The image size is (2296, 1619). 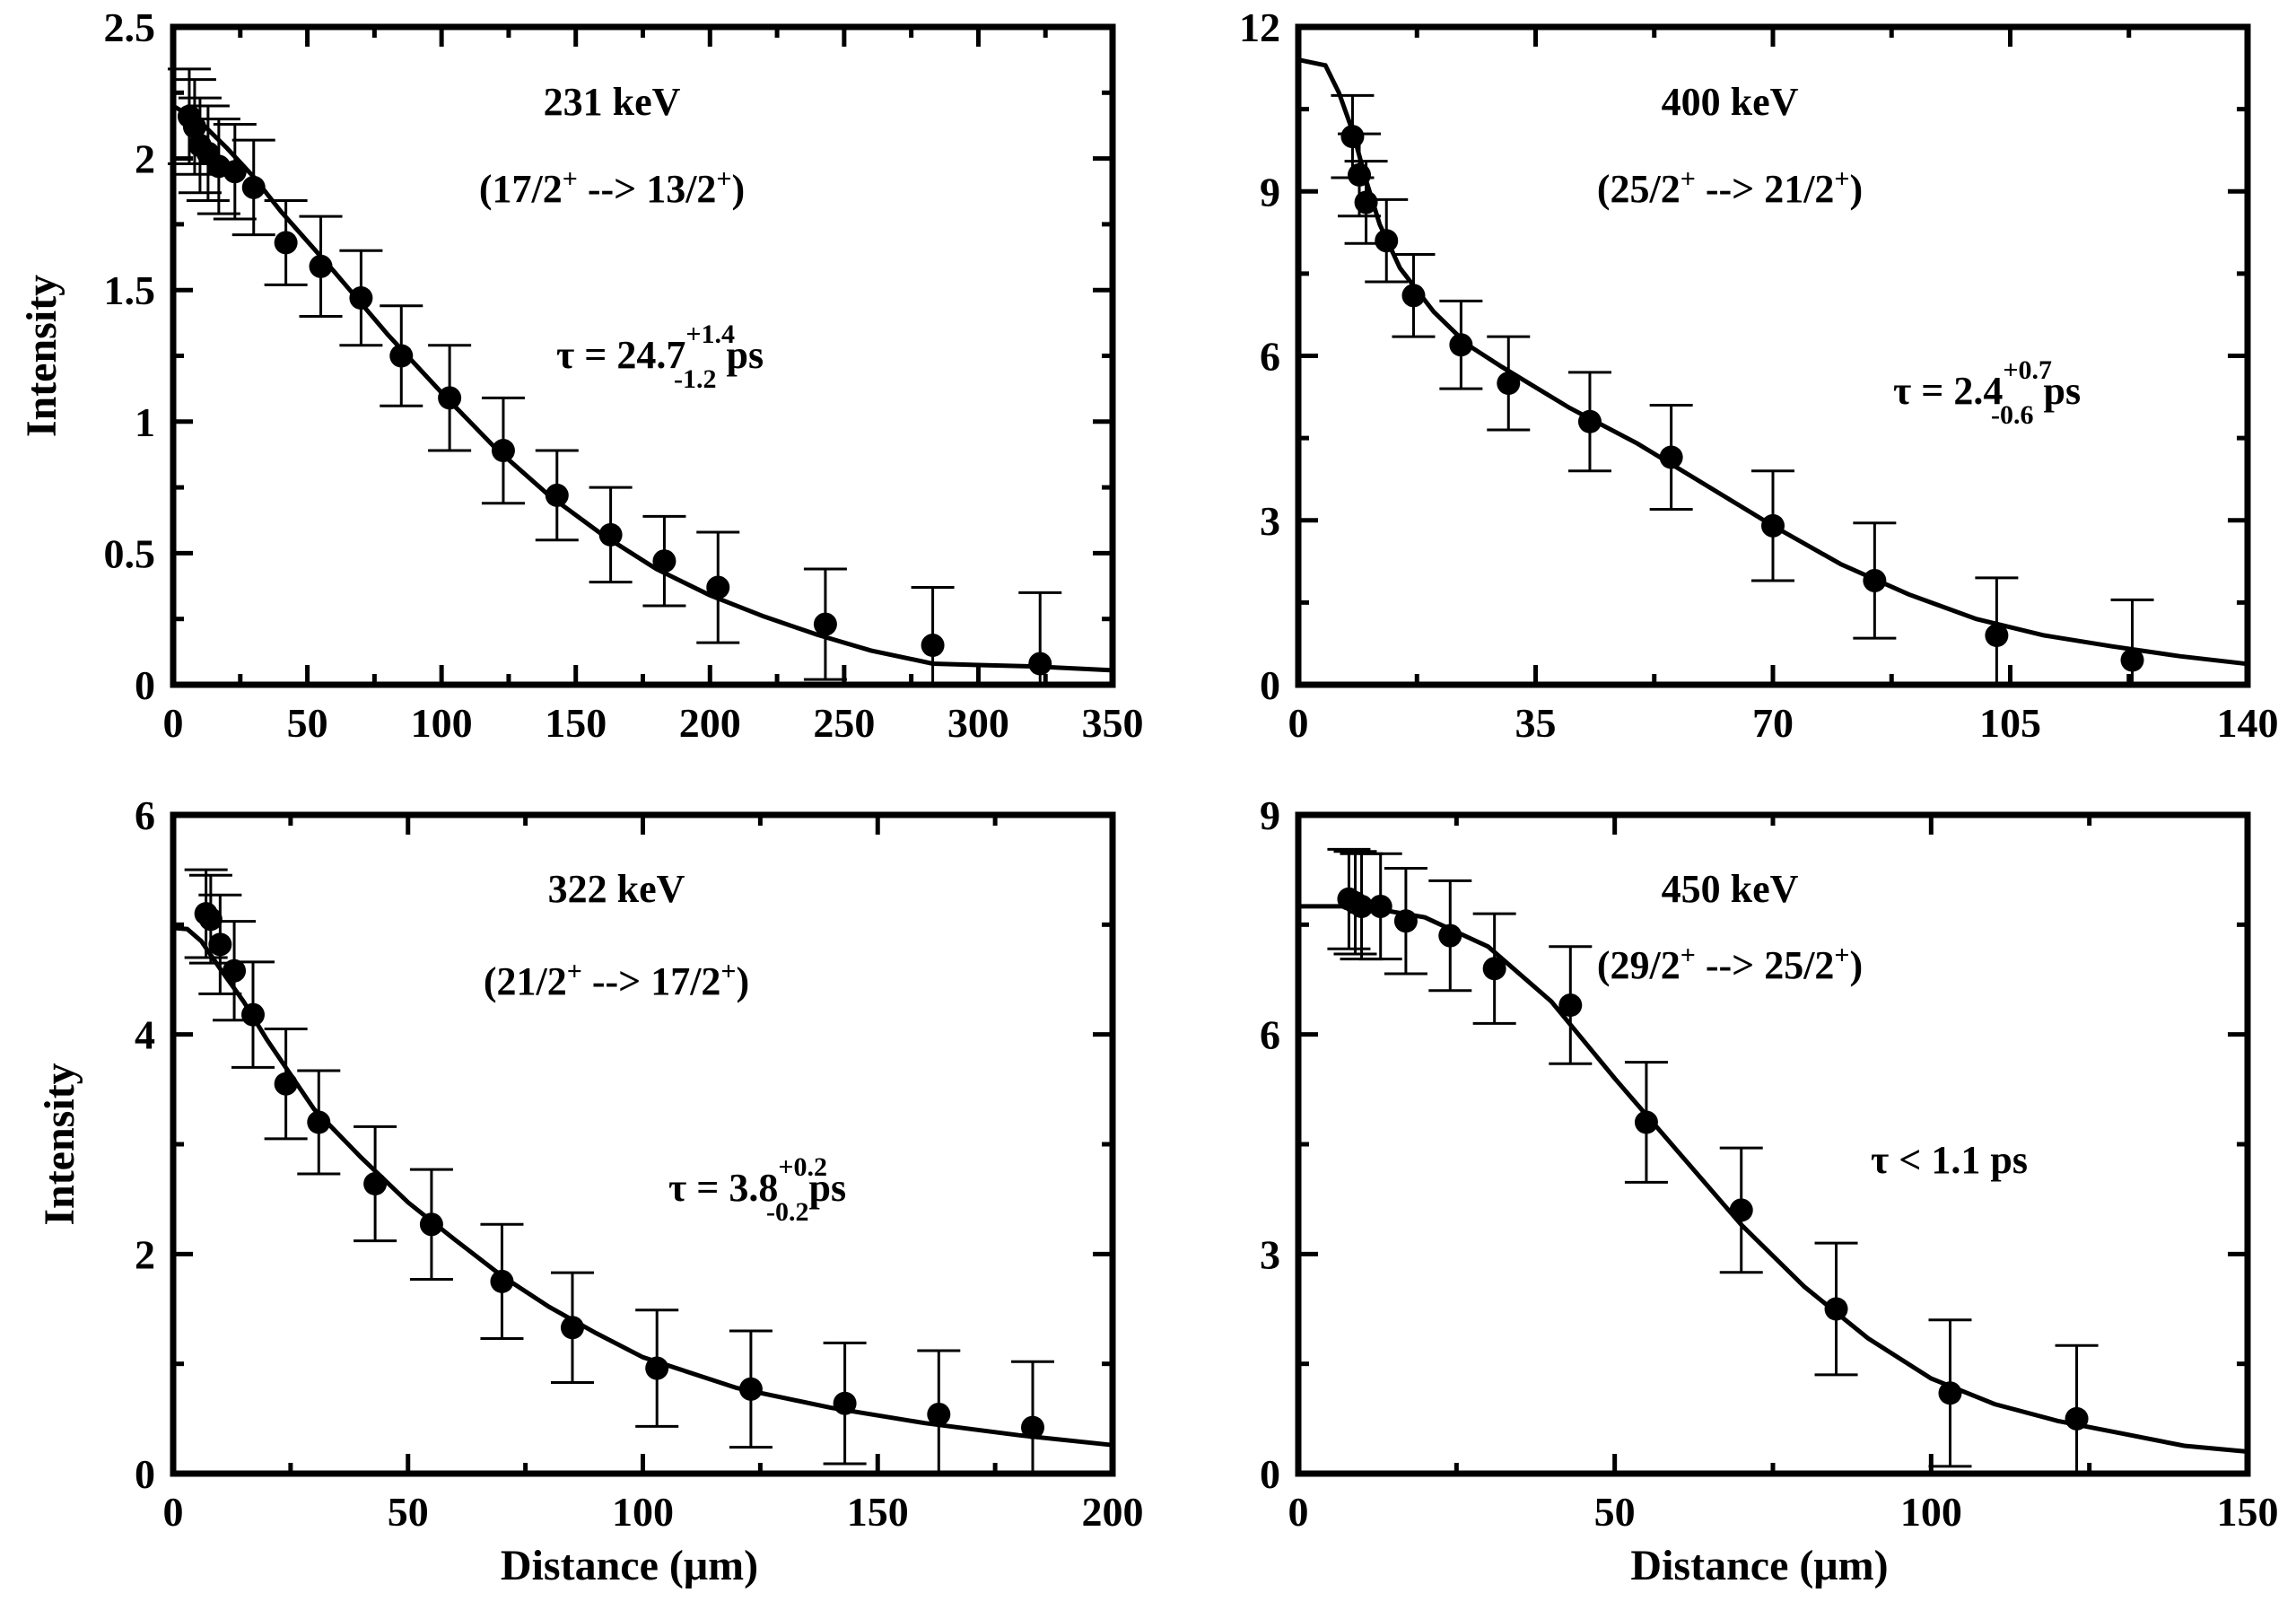 I want to click on x-tick-label: 140, so click(x=2248, y=723).